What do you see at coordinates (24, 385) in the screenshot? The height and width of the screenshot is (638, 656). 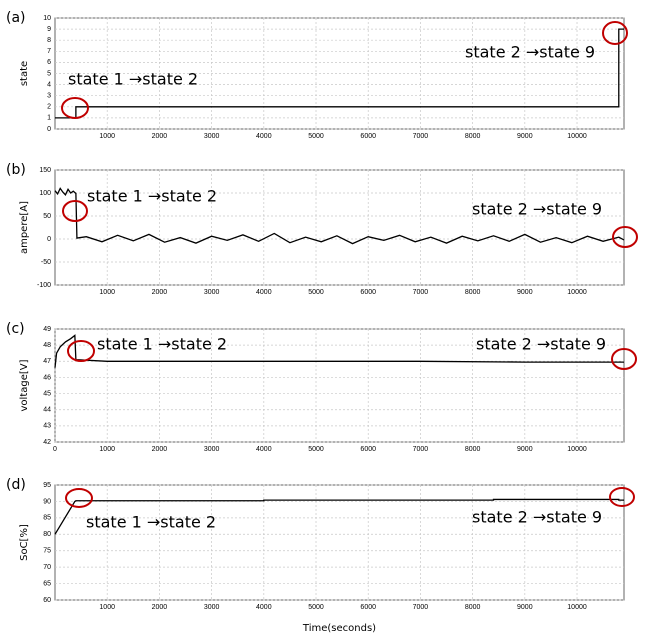 I see `y-axis-label: voltage[V]` at bounding box center [24, 385].